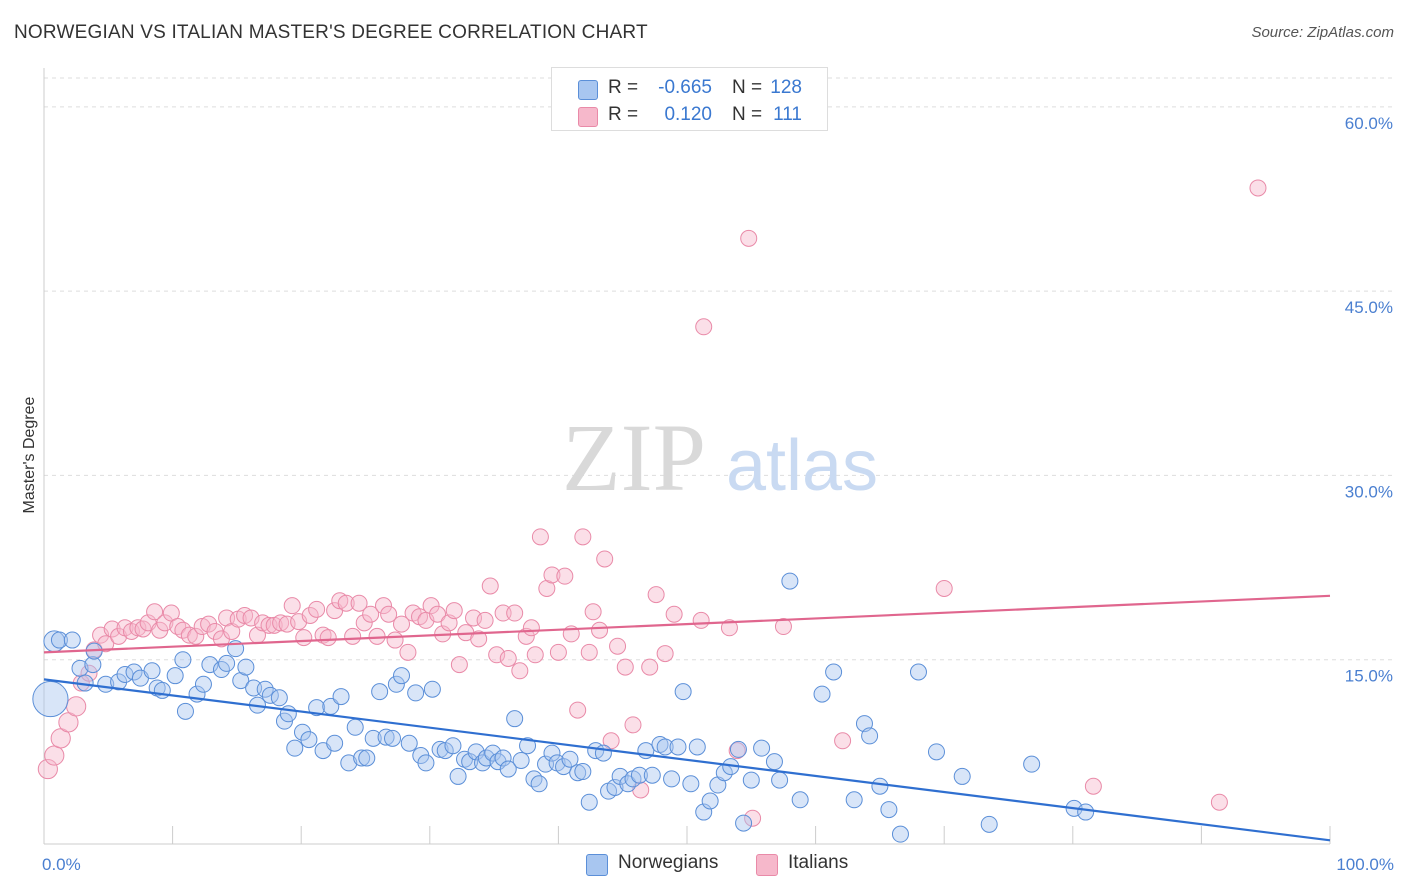 The image size is (1406, 892). Describe the element at coordinates (588, 117) in the screenshot. I see `legend-swatch-italians` at that location.